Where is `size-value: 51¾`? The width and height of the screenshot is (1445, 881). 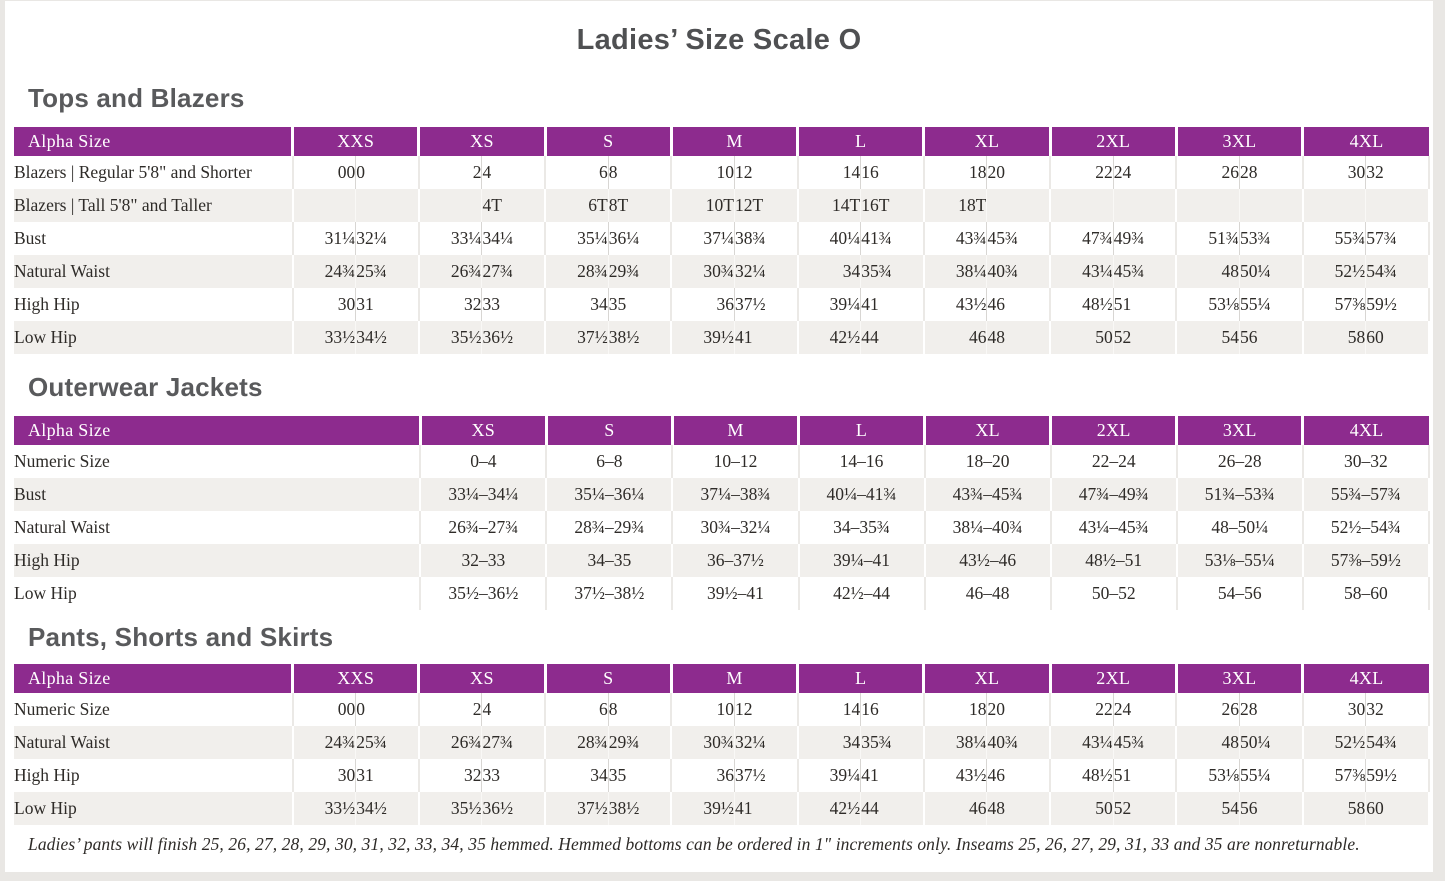 size-value: 51¾ is located at coordinates (1207, 238).